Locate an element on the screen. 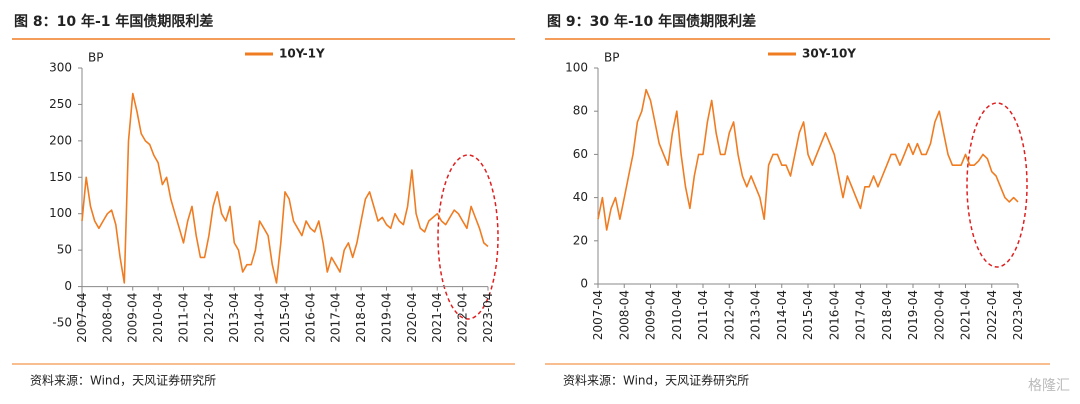 Image resolution: width=1080 pixels, height=404 pixels. y-tick-label: 250 is located at coordinates (60, 104).